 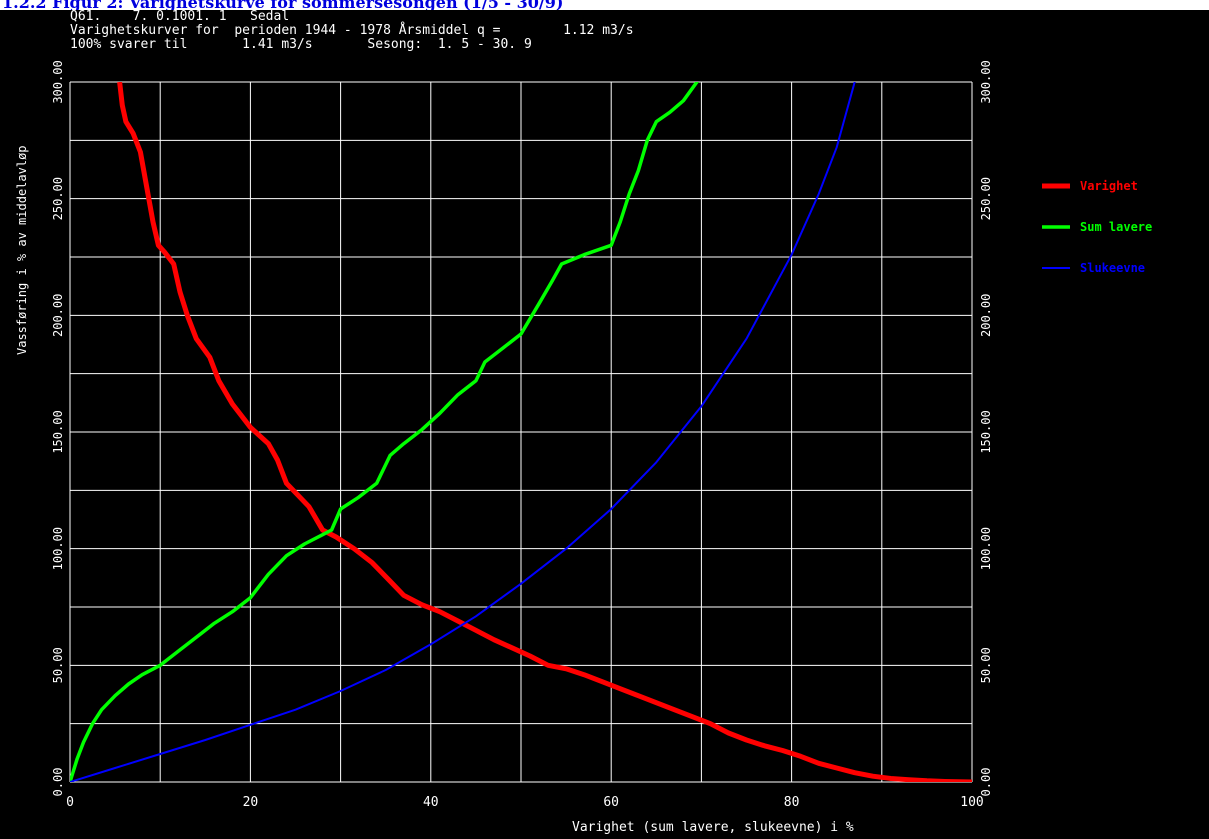 What do you see at coordinates (58, 665) in the screenshot?
I see `y-tick-label-left: 50.00` at bounding box center [58, 665].